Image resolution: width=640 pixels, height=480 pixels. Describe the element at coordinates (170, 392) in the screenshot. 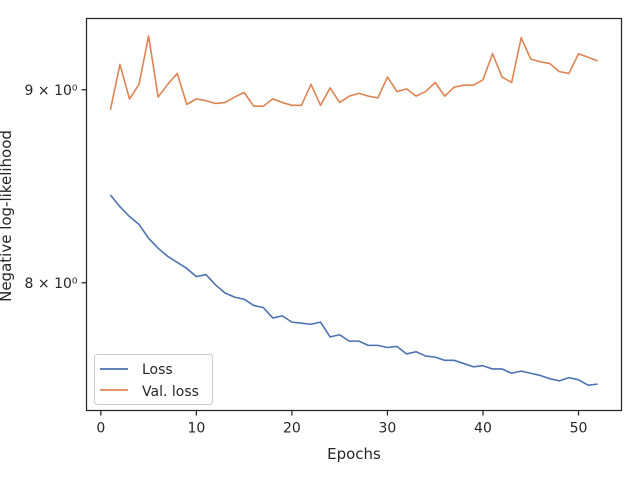

I see `legend-label-val-loss: Val. loss` at that location.